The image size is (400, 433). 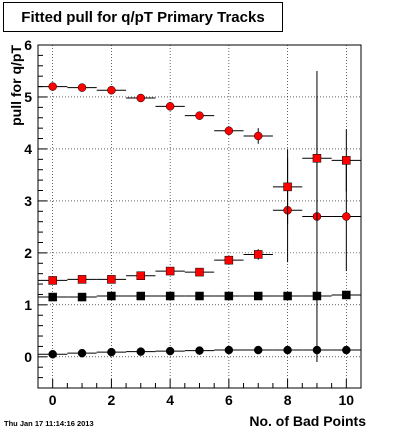 What do you see at coordinates (28, 97) in the screenshot?
I see `y-tick-label: 5` at bounding box center [28, 97].